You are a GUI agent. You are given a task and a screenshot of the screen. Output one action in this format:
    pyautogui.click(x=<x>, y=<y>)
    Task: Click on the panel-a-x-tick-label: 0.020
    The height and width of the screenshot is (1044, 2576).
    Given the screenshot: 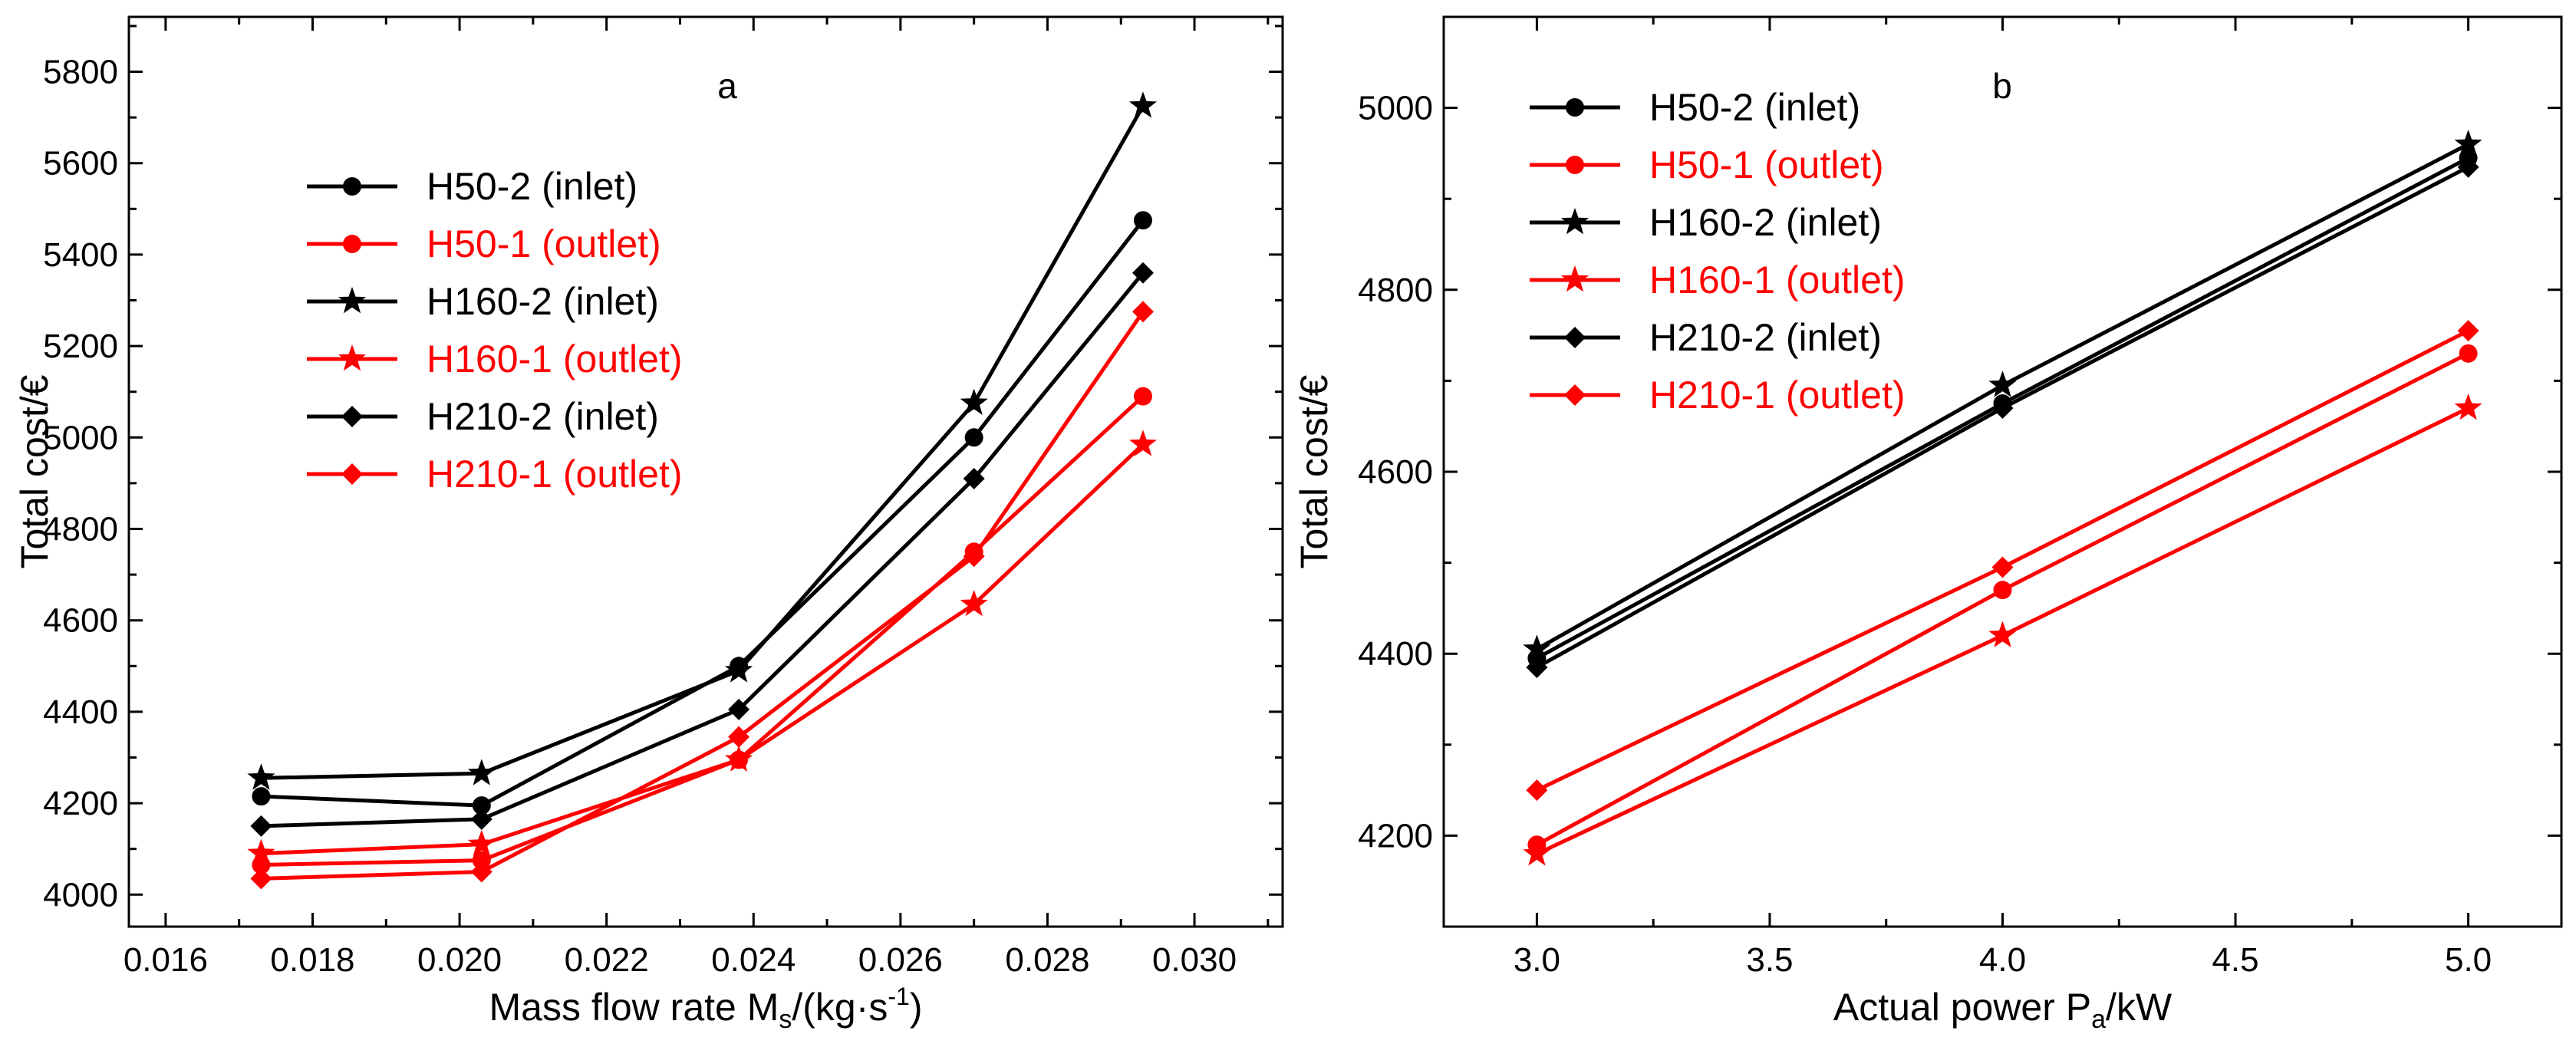 What is the action you would take?
    pyautogui.click(x=459, y=960)
    